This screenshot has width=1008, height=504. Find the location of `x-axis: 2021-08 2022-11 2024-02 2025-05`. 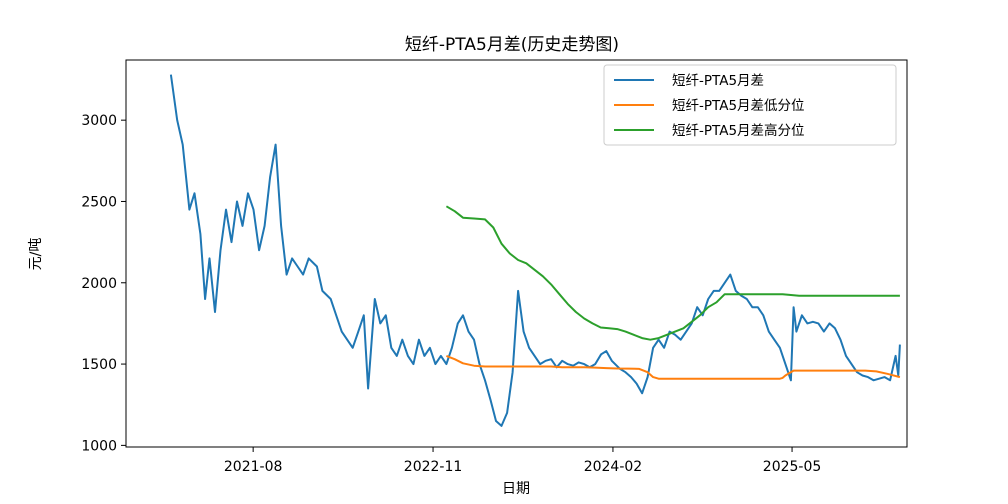

x-axis: 2021-08 2022-11 2024-02 2025-05 is located at coordinates (522, 461).